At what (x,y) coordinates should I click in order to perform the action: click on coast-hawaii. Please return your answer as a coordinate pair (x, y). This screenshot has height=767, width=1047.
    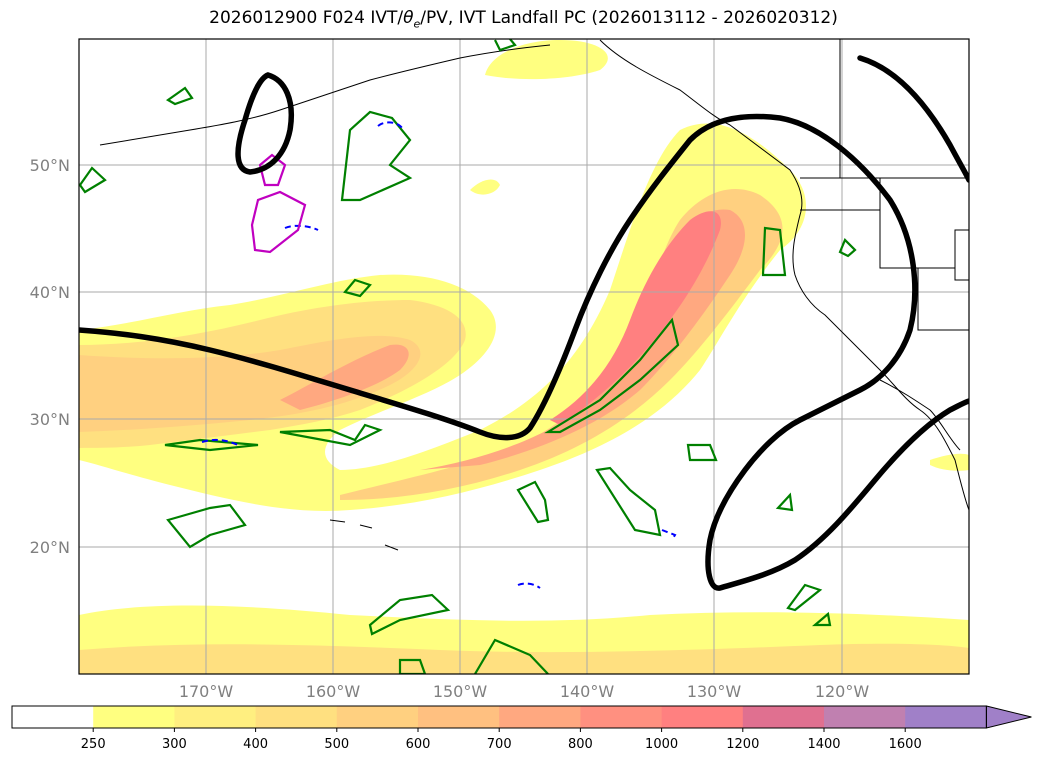
    Looking at the image, I should click on (364, 535).